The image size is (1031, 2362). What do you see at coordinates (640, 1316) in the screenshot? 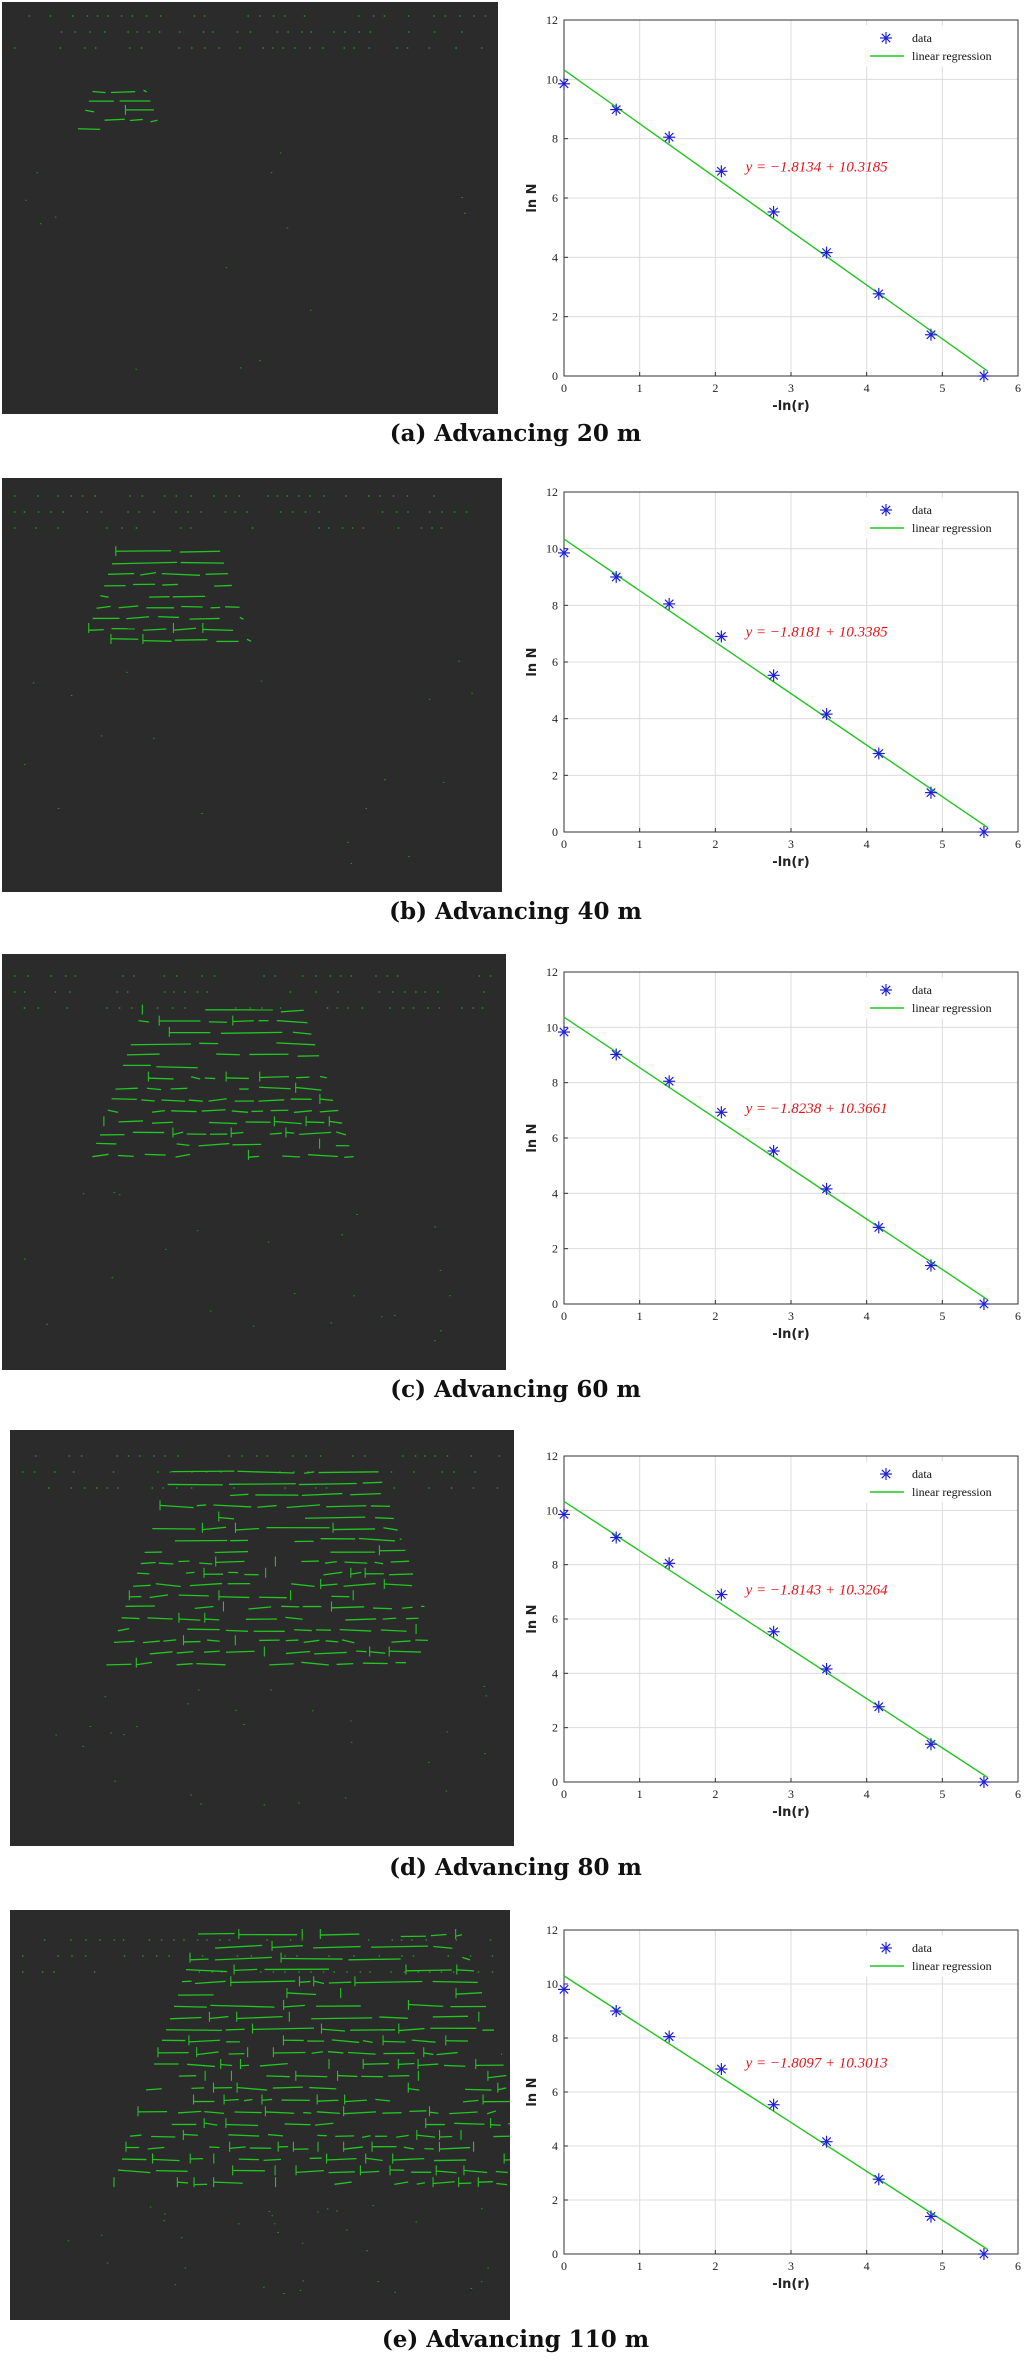
I see `x-tick-label: 1` at bounding box center [640, 1316].